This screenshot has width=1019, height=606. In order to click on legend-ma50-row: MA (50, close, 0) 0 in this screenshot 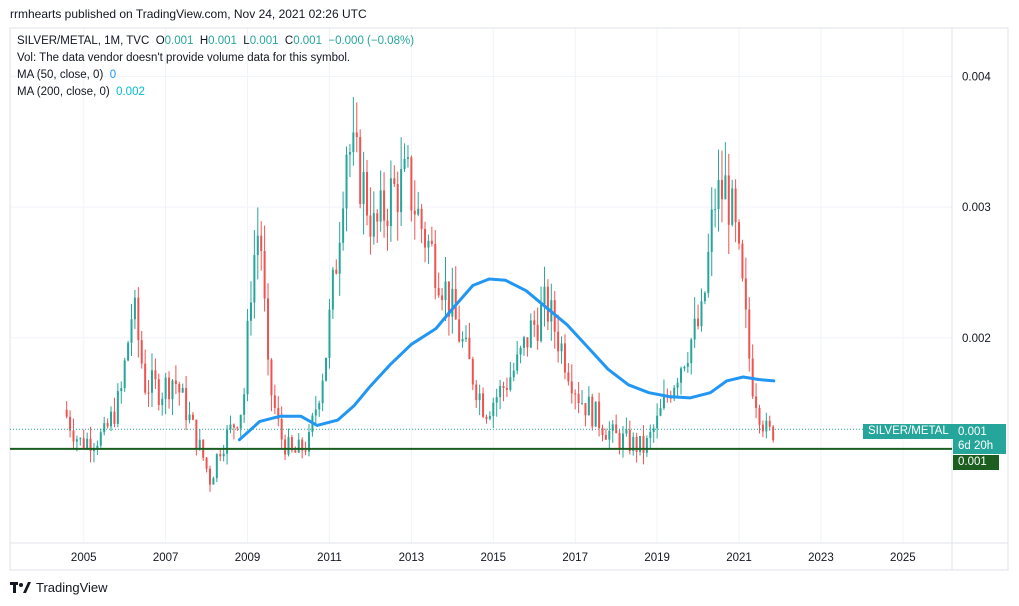, I will do `click(66, 75)`.